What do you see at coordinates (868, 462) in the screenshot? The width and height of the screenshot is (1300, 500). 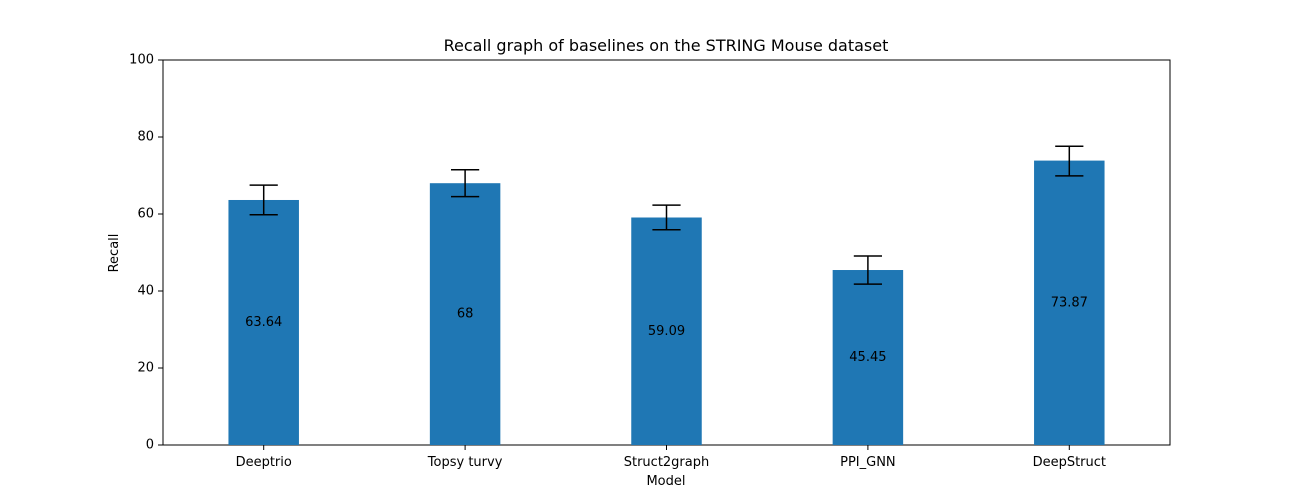 I see `x-tick-label-3: PPI_GNN` at bounding box center [868, 462].